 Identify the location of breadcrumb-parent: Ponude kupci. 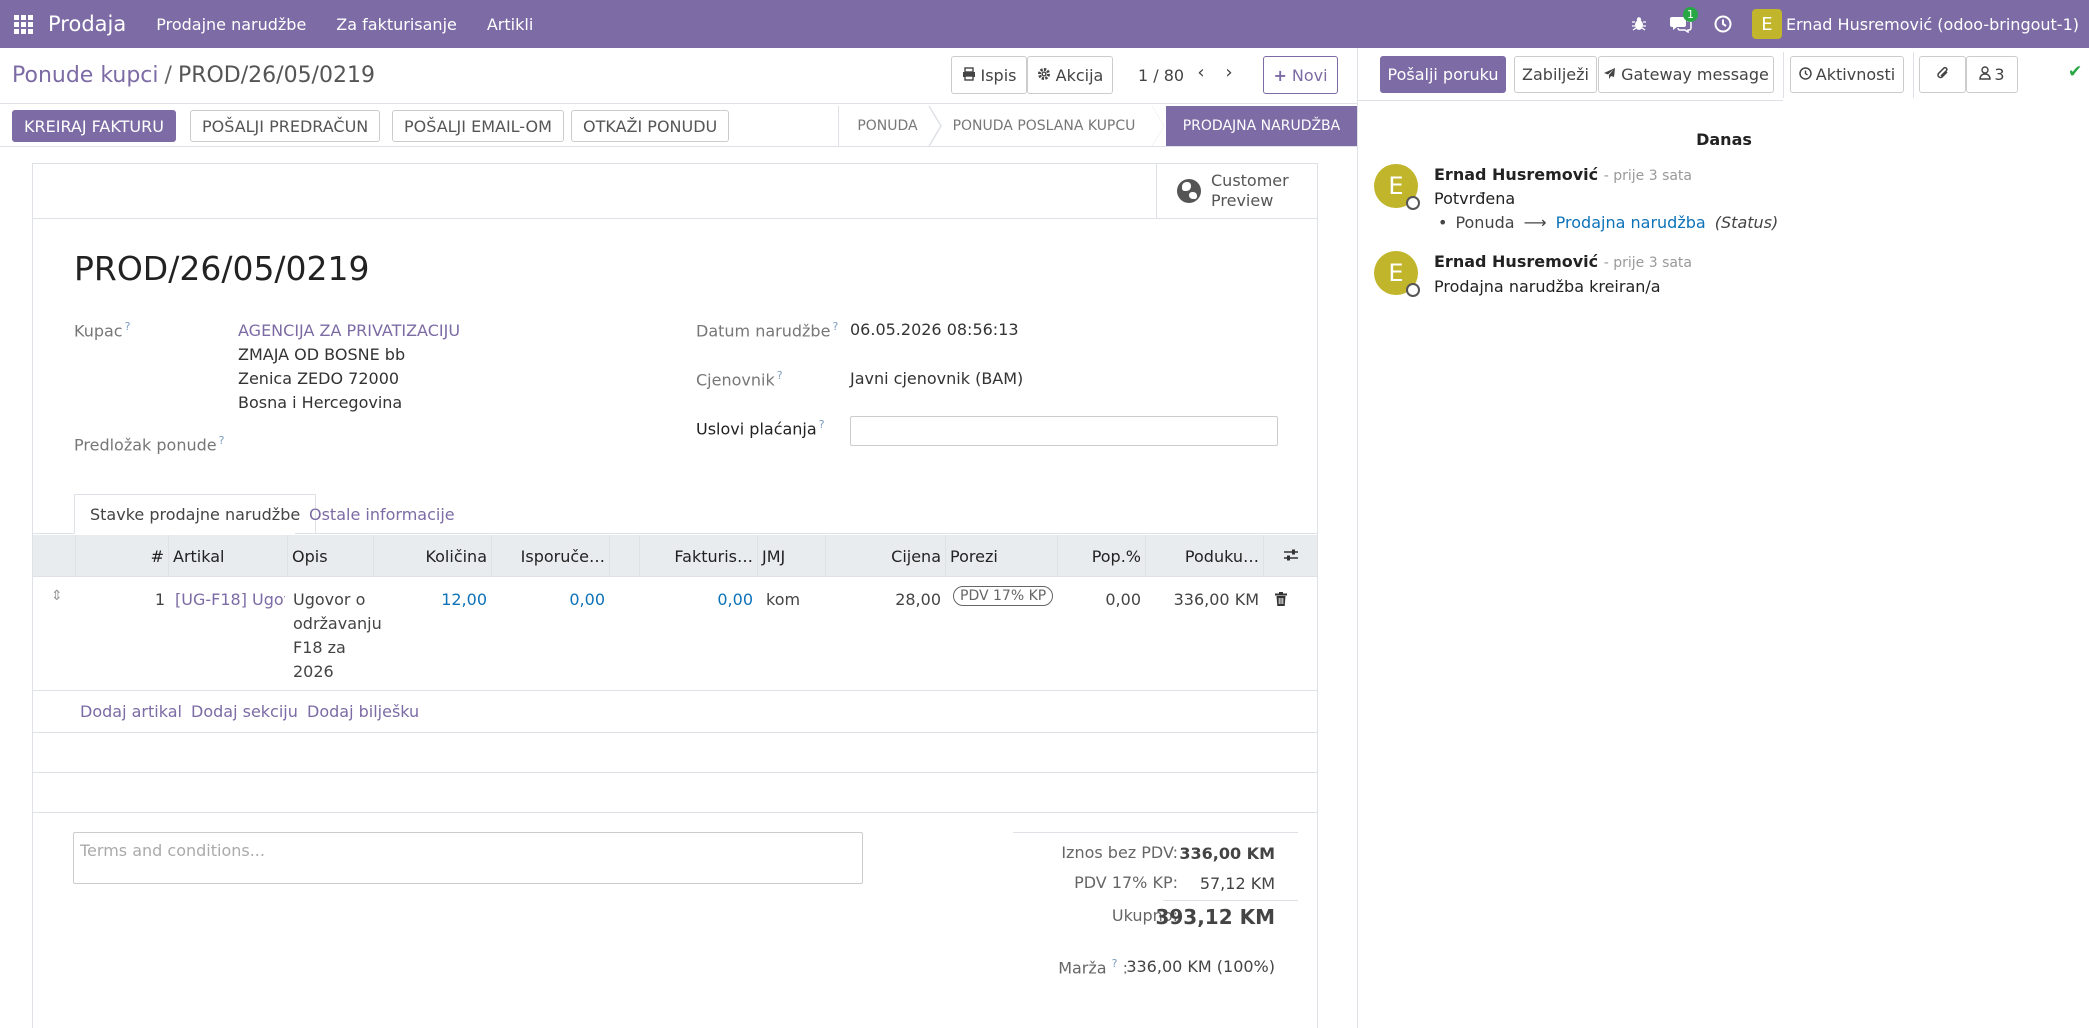
(85, 75).